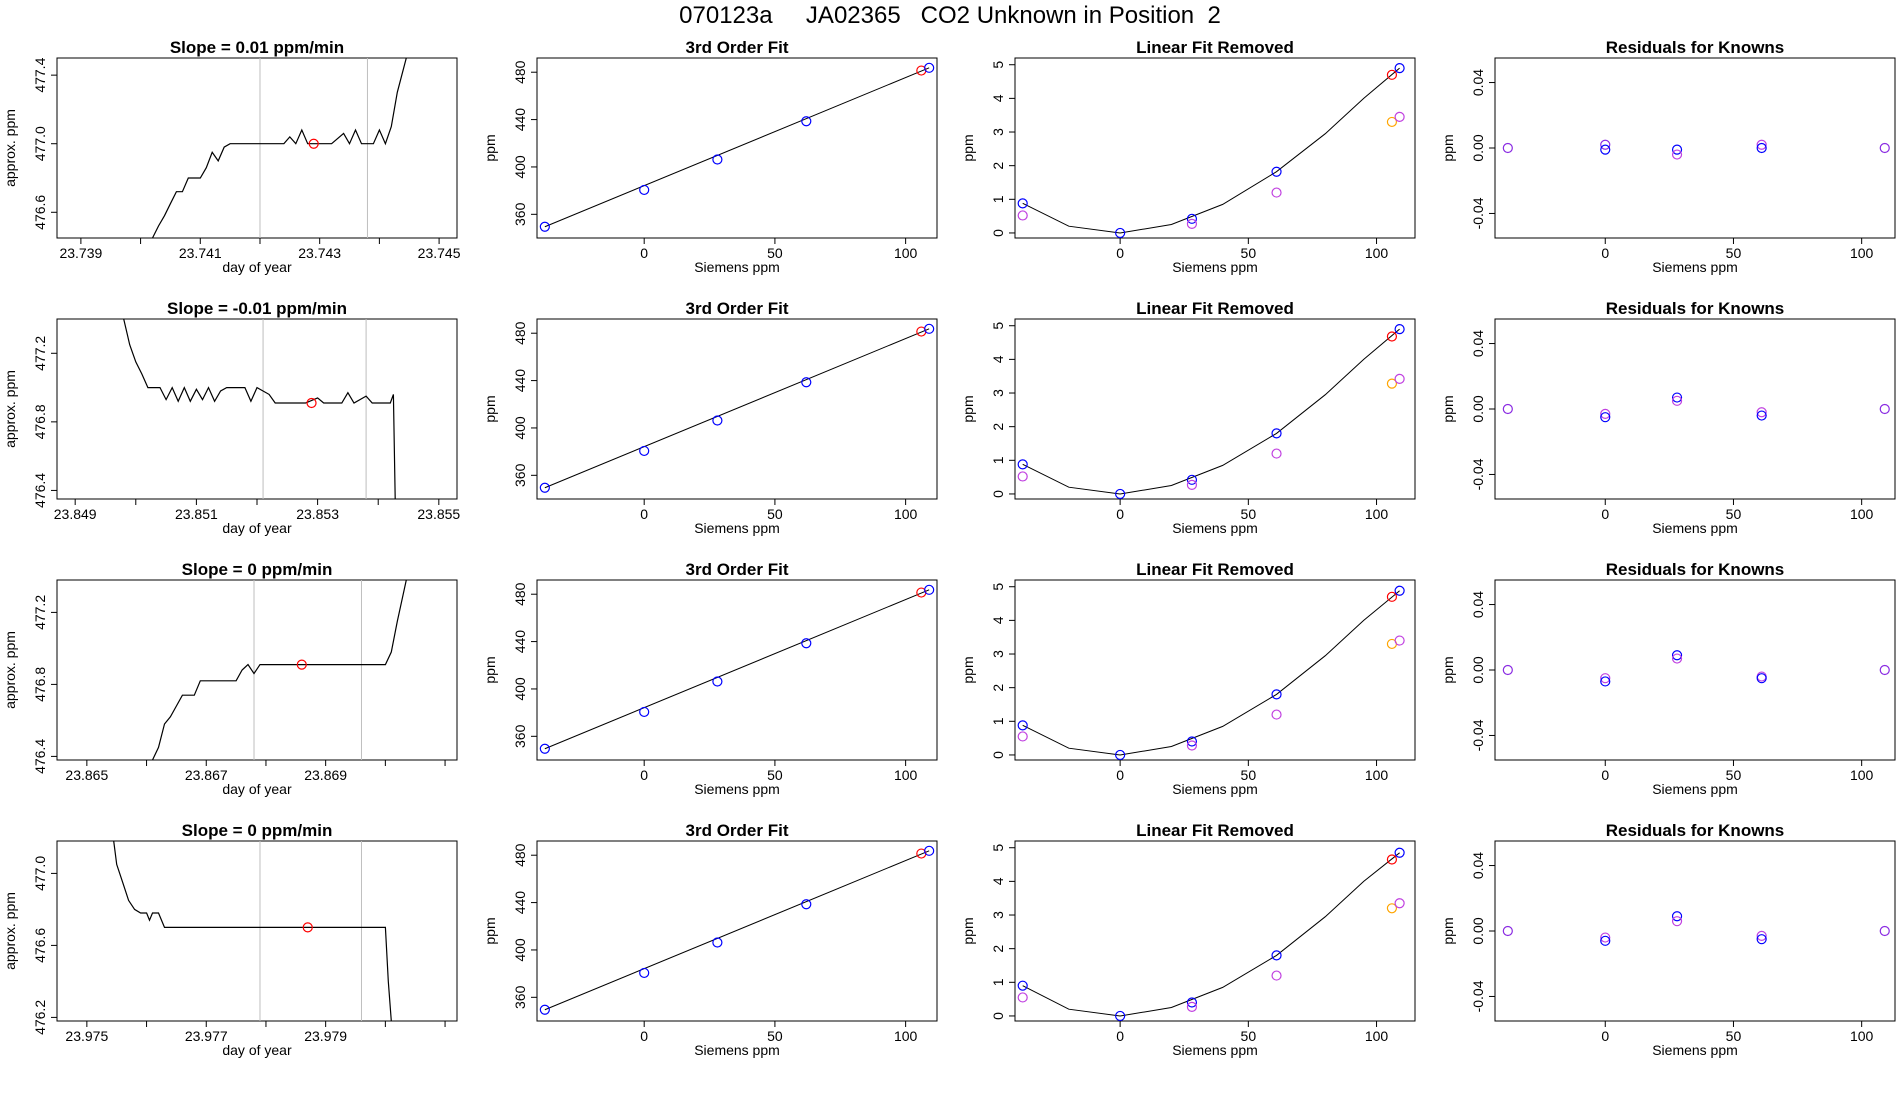  I want to click on y-tick-label: 360, so click(520, 475).